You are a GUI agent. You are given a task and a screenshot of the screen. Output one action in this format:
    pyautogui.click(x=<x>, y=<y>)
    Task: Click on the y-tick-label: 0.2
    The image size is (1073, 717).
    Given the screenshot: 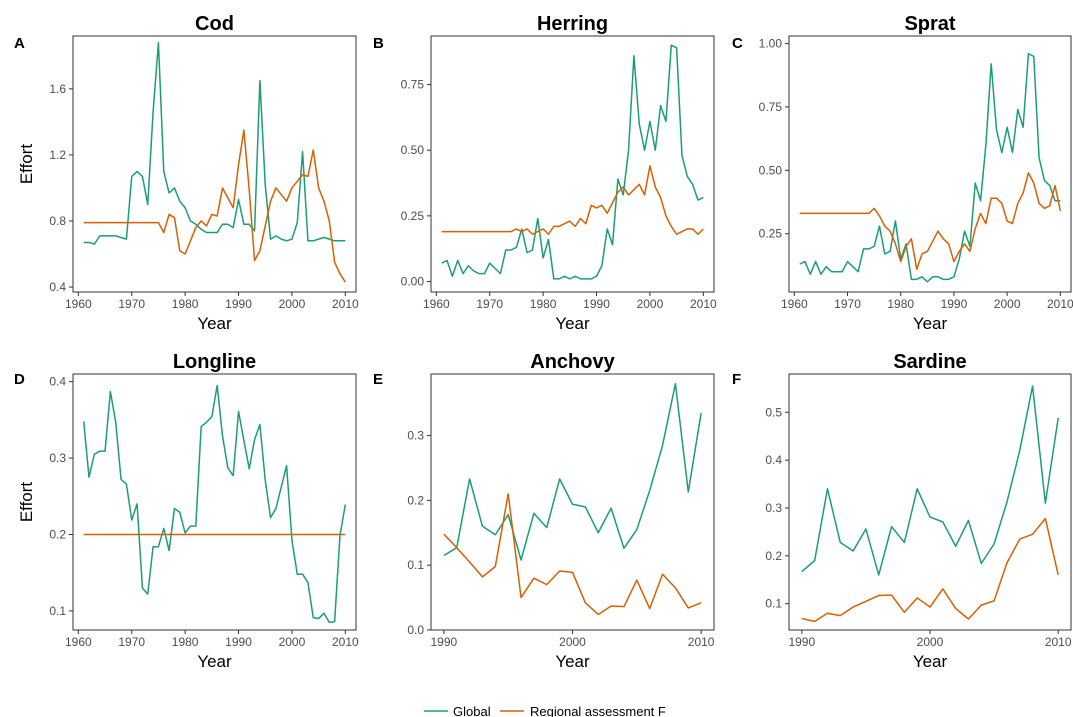 What is the action you would take?
    pyautogui.click(x=415, y=500)
    